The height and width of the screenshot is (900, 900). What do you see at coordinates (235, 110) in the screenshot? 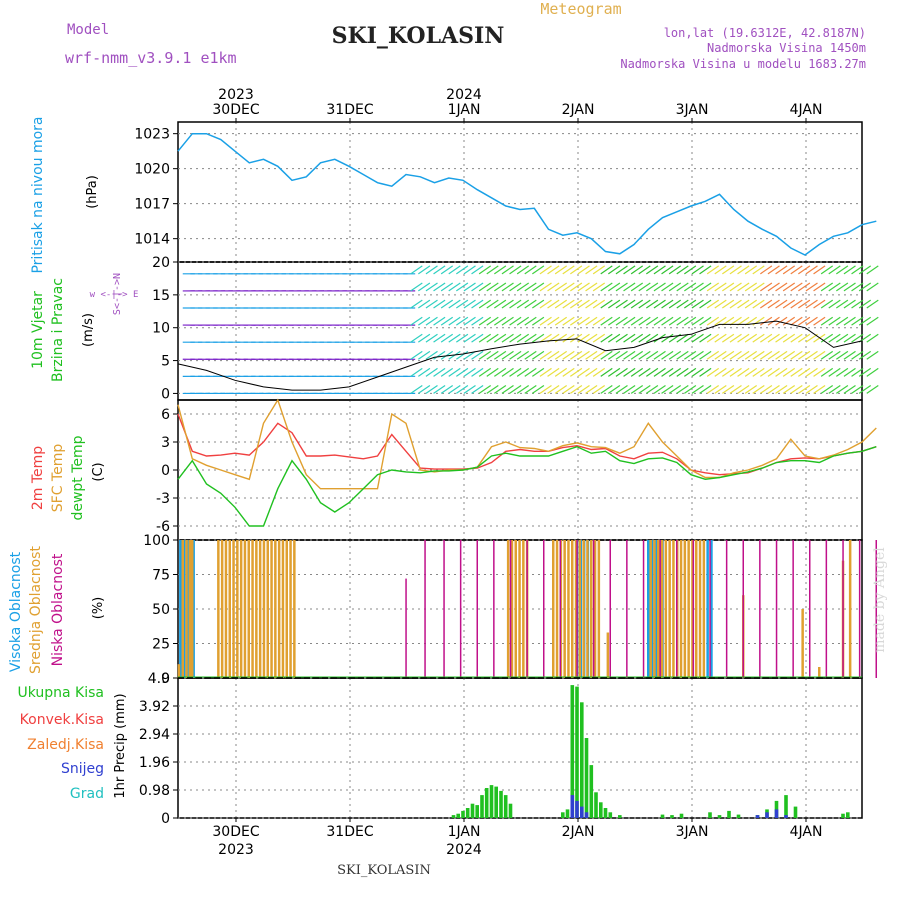
I see `top-day-label: 30DEC` at bounding box center [235, 110].